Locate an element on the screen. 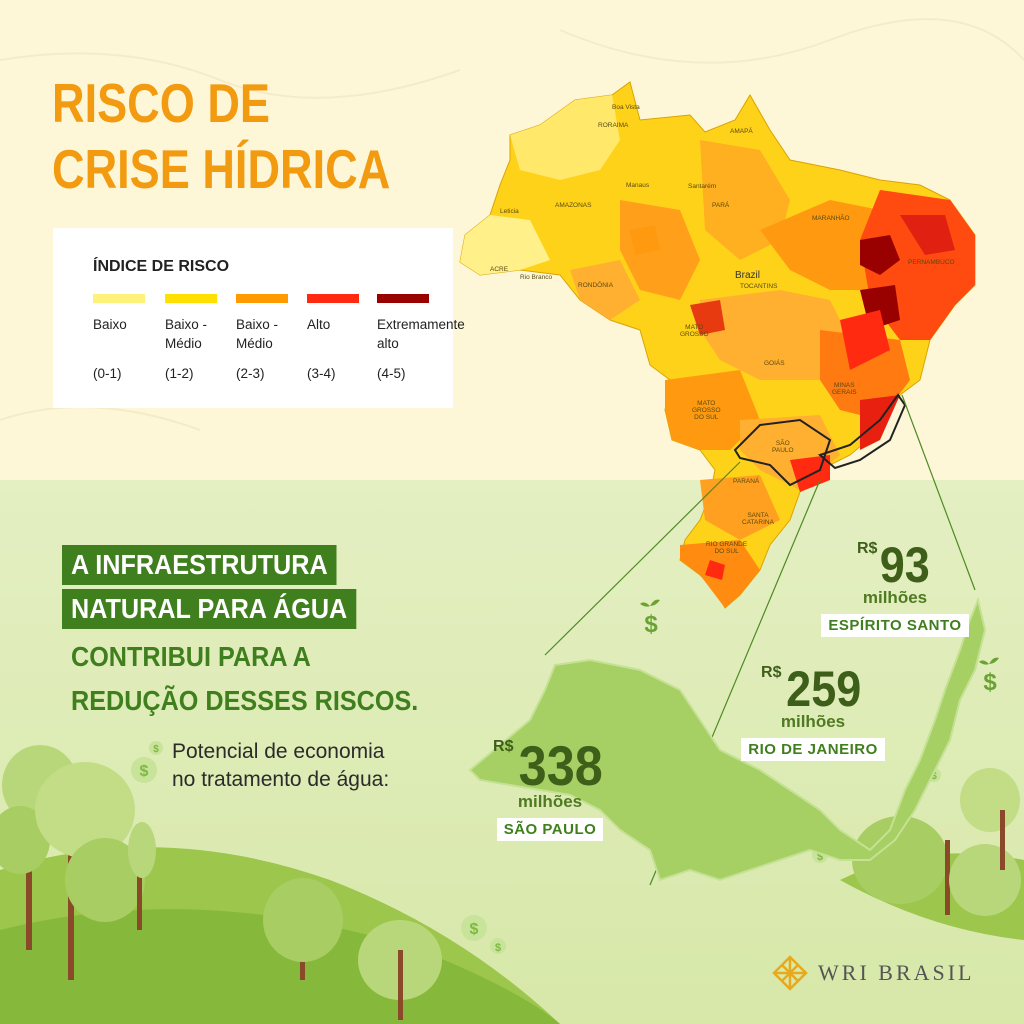  title-line-2: CRISE HÍDRICA is located at coordinates (221, 169).